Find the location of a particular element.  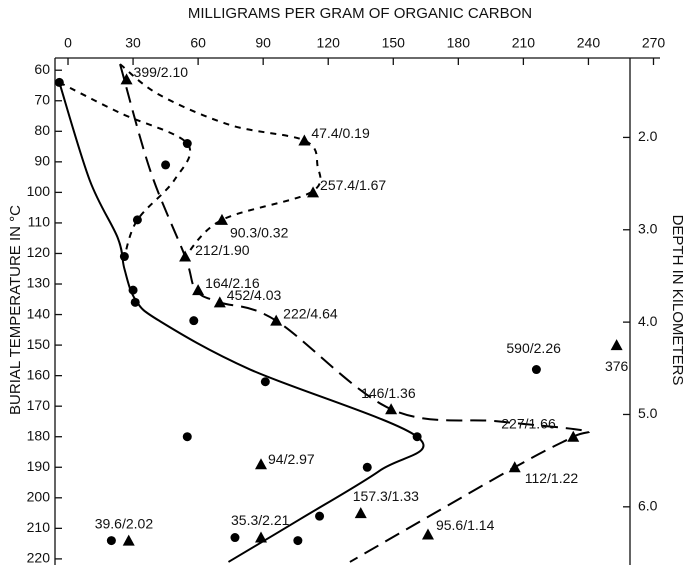

y-tick-label: 150 is located at coordinates (39, 344).